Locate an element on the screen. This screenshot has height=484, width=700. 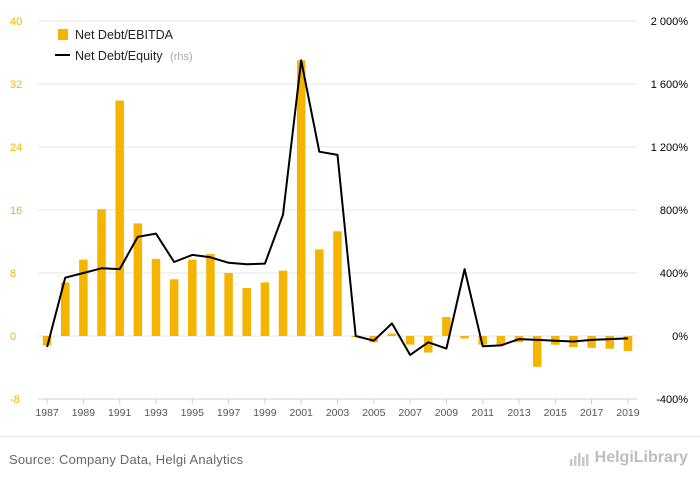
brand-logo: HelgiLibrary is located at coordinates (628, 458).